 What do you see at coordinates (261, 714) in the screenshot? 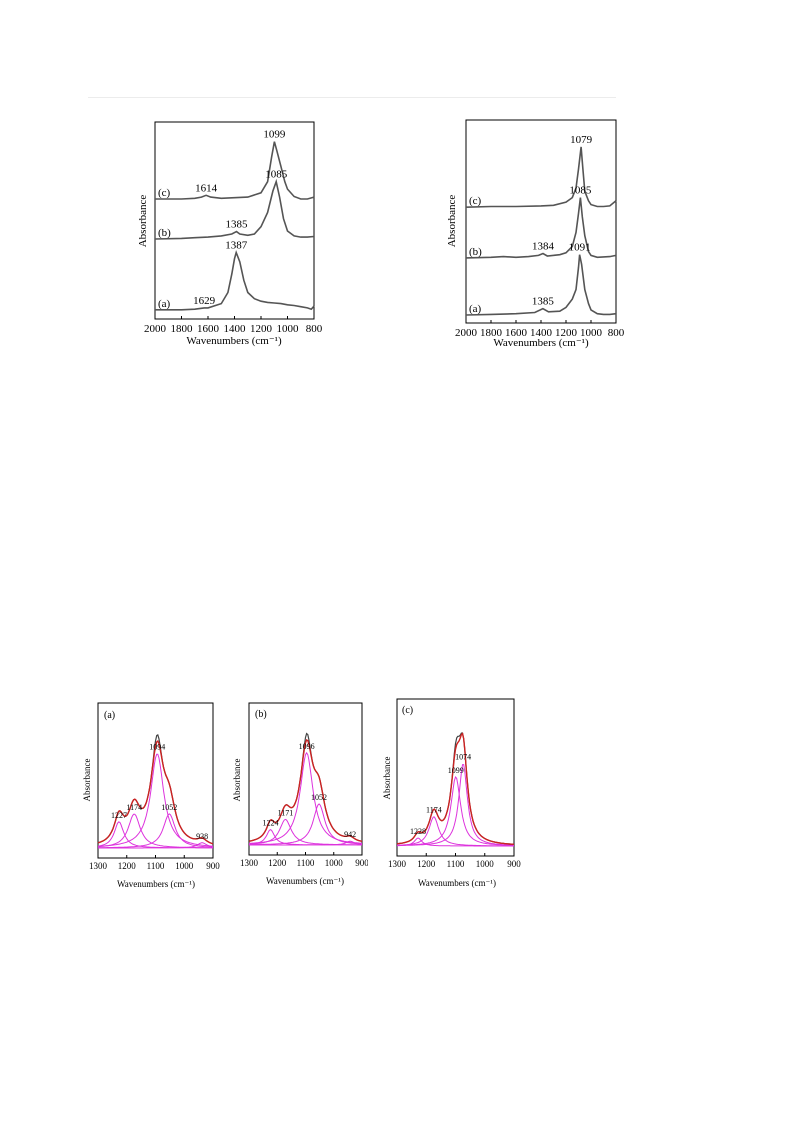
I see `panel-label: (b)` at bounding box center [261, 714].